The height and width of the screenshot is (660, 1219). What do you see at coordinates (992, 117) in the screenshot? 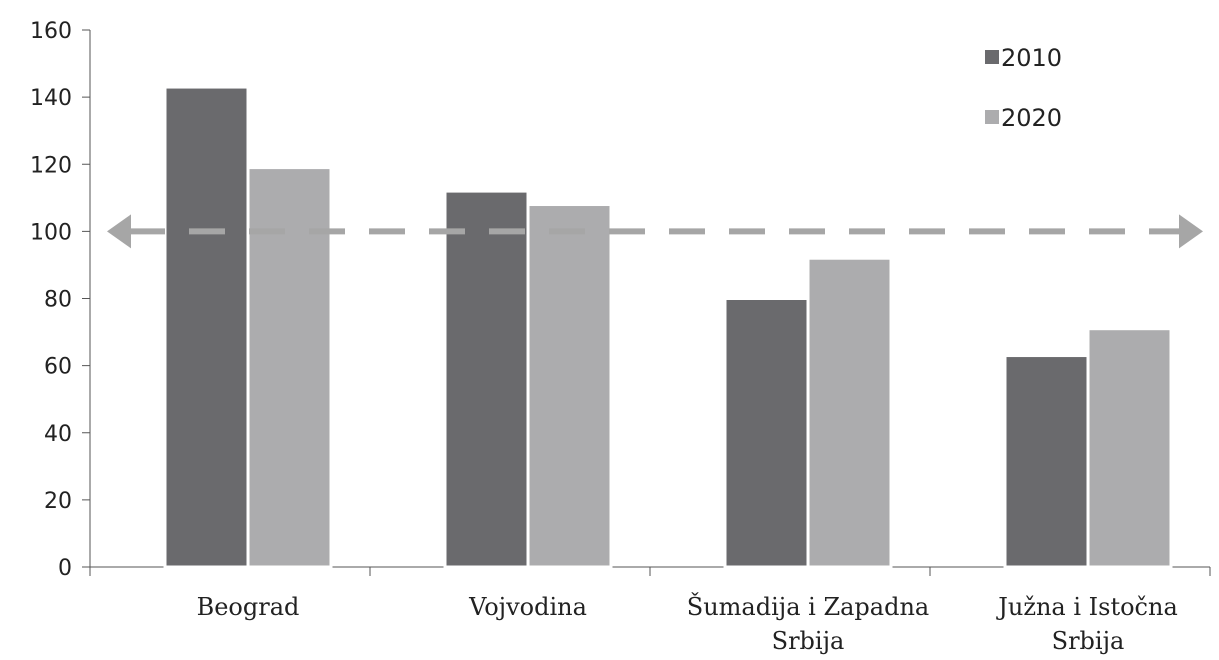
I see `legend-swatch-2020` at bounding box center [992, 117].